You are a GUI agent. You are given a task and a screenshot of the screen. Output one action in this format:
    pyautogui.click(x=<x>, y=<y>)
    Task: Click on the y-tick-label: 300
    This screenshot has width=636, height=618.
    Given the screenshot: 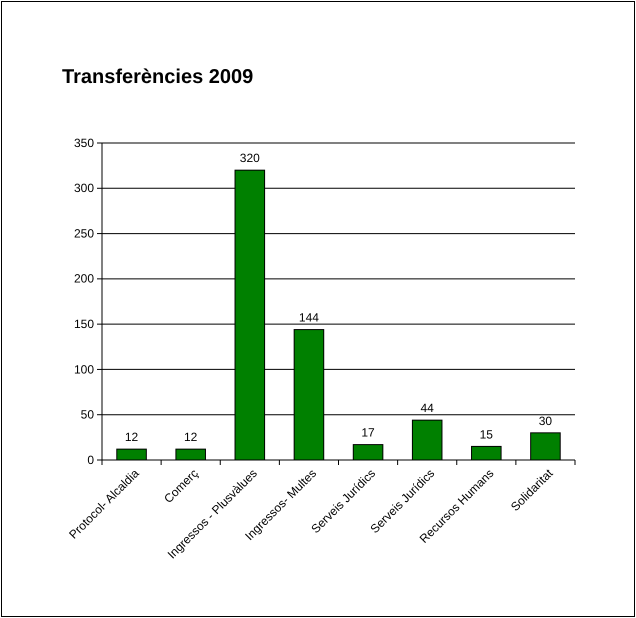 What is the action you would take?
    pyautogui.click(x=84, y=188)
    